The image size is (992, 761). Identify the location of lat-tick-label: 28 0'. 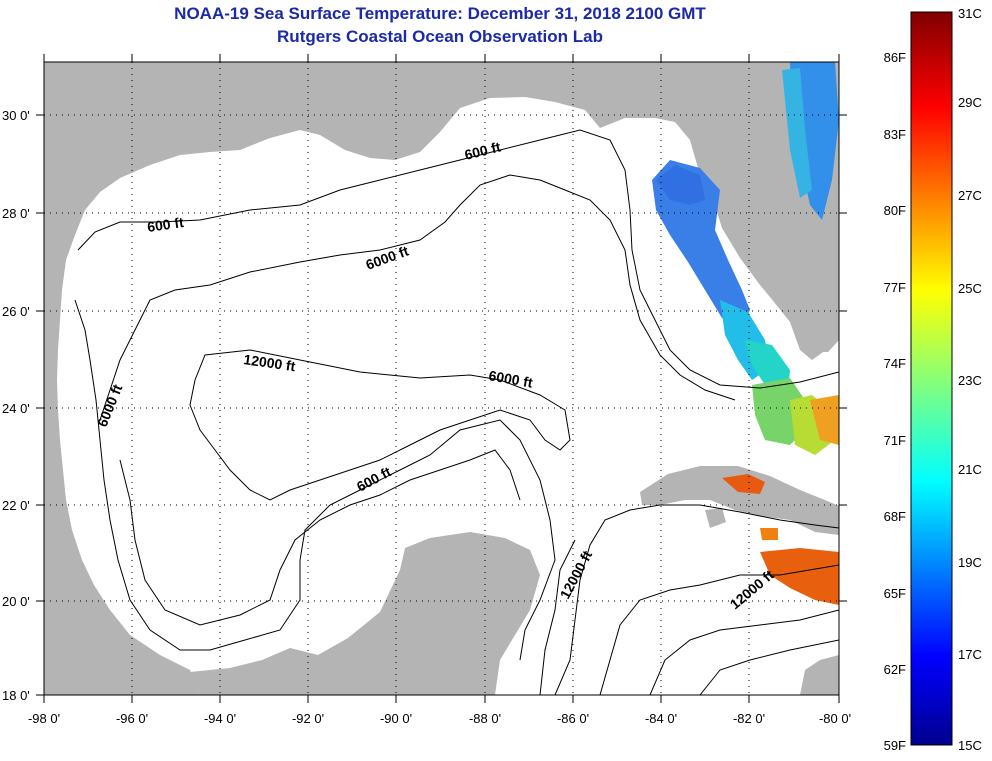
(16, 213).